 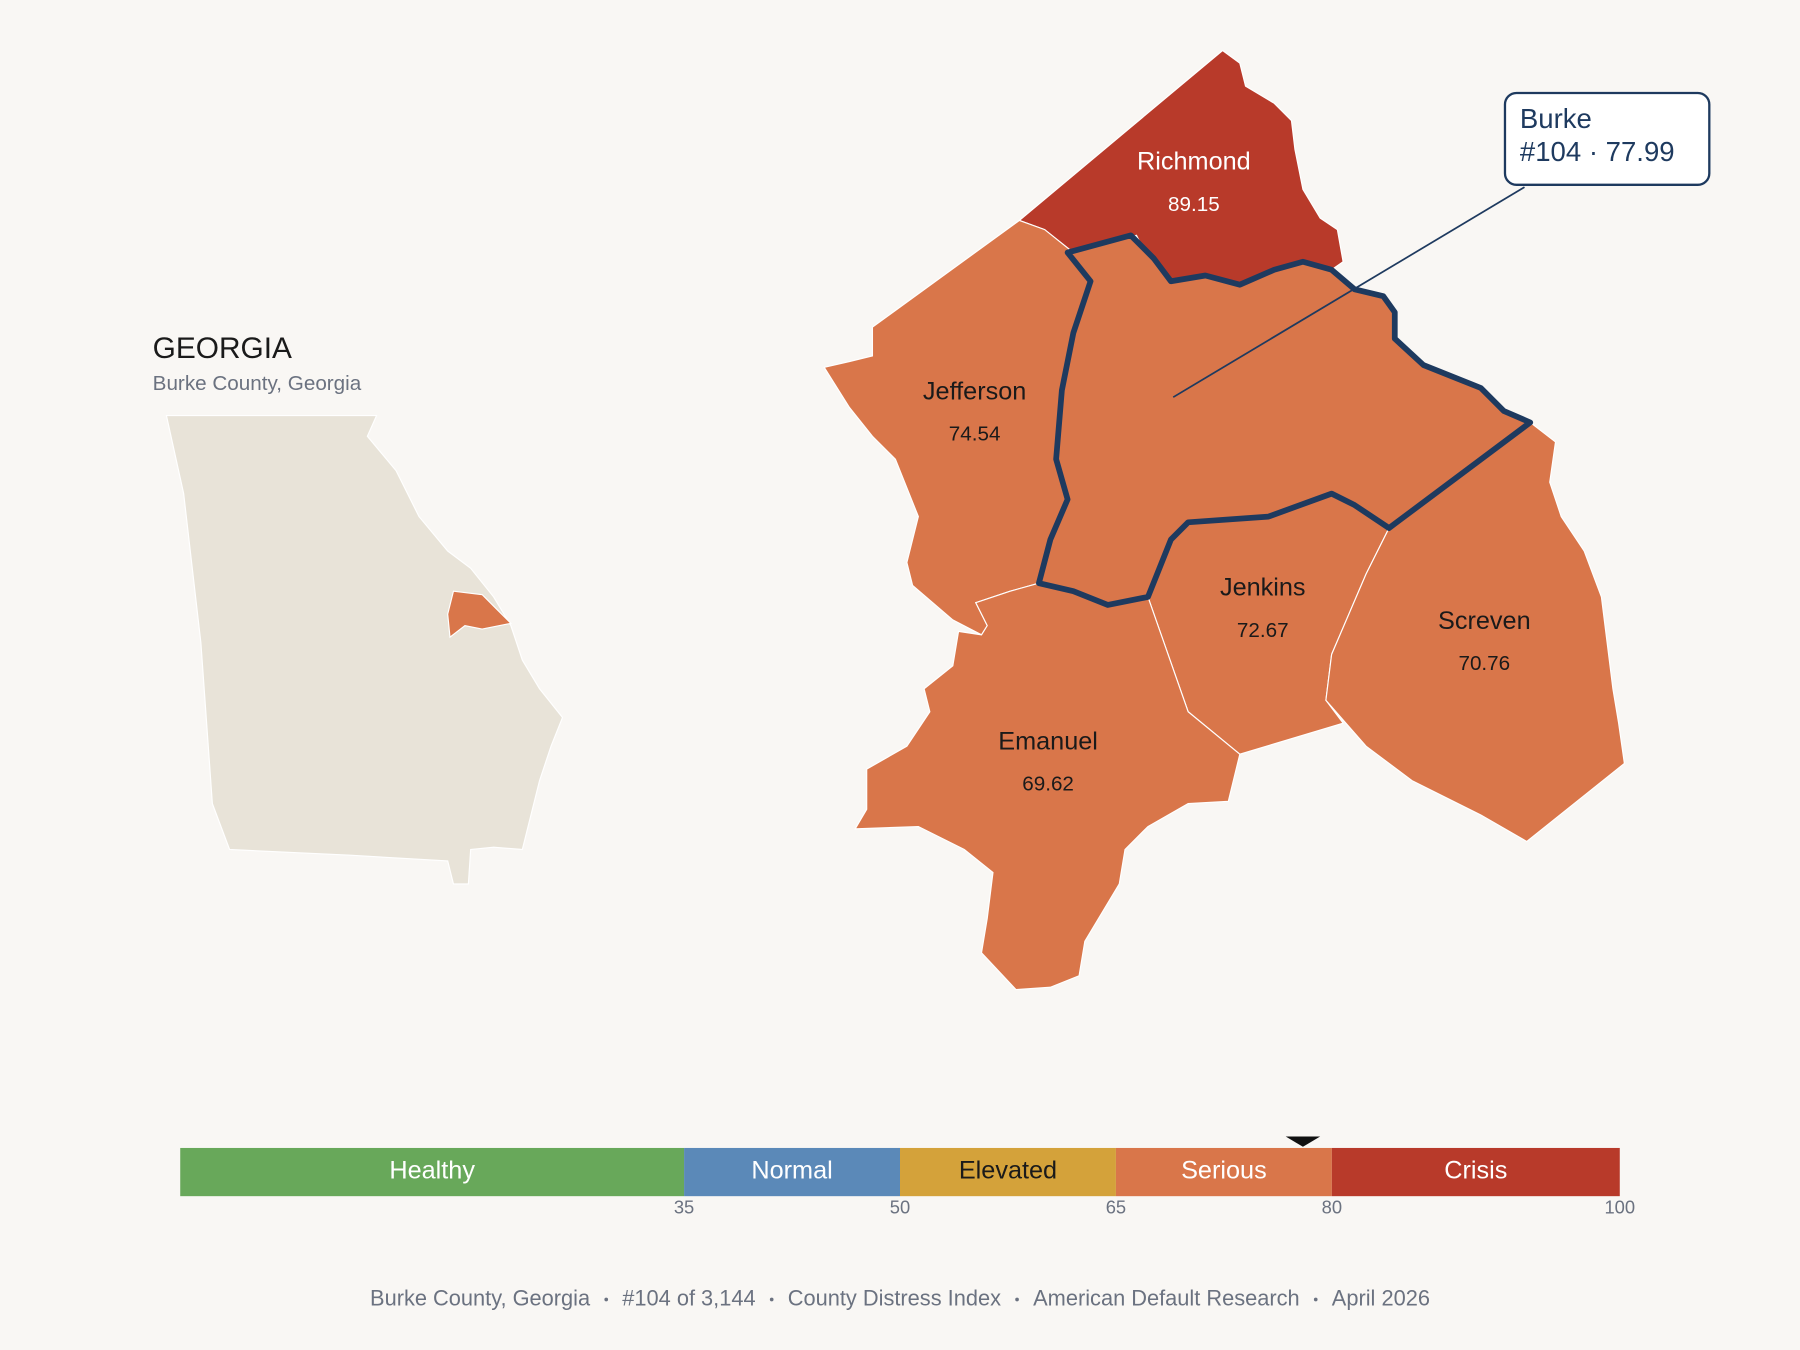 I want to click on county-value: 89.15, so click(x=1194, y=204).